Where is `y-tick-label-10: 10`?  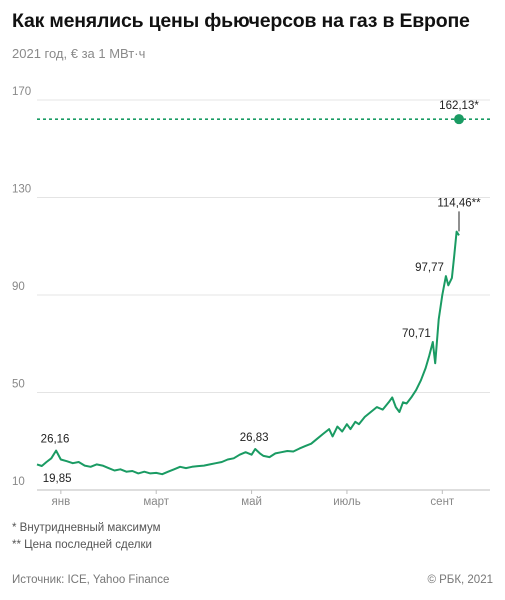 y-tick-label-10: 10 is located at coordinates (18, 482).